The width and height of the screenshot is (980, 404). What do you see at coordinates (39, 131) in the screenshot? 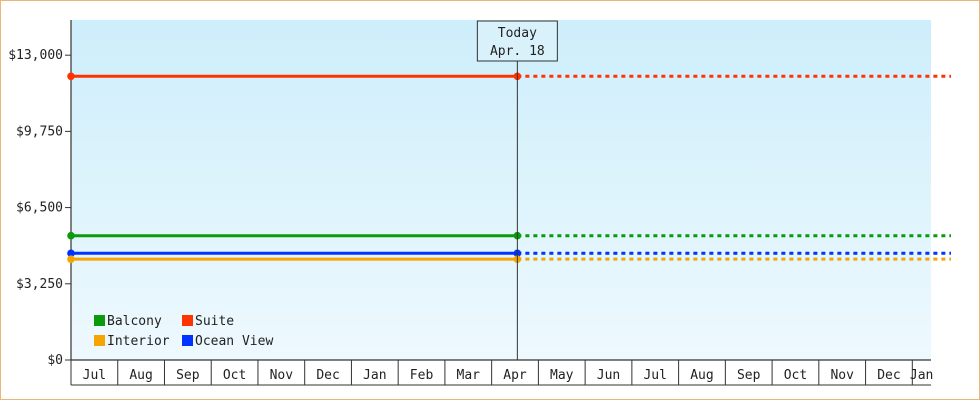
I see `y-tick-label: $9,750` at bounding box center [39, 131].